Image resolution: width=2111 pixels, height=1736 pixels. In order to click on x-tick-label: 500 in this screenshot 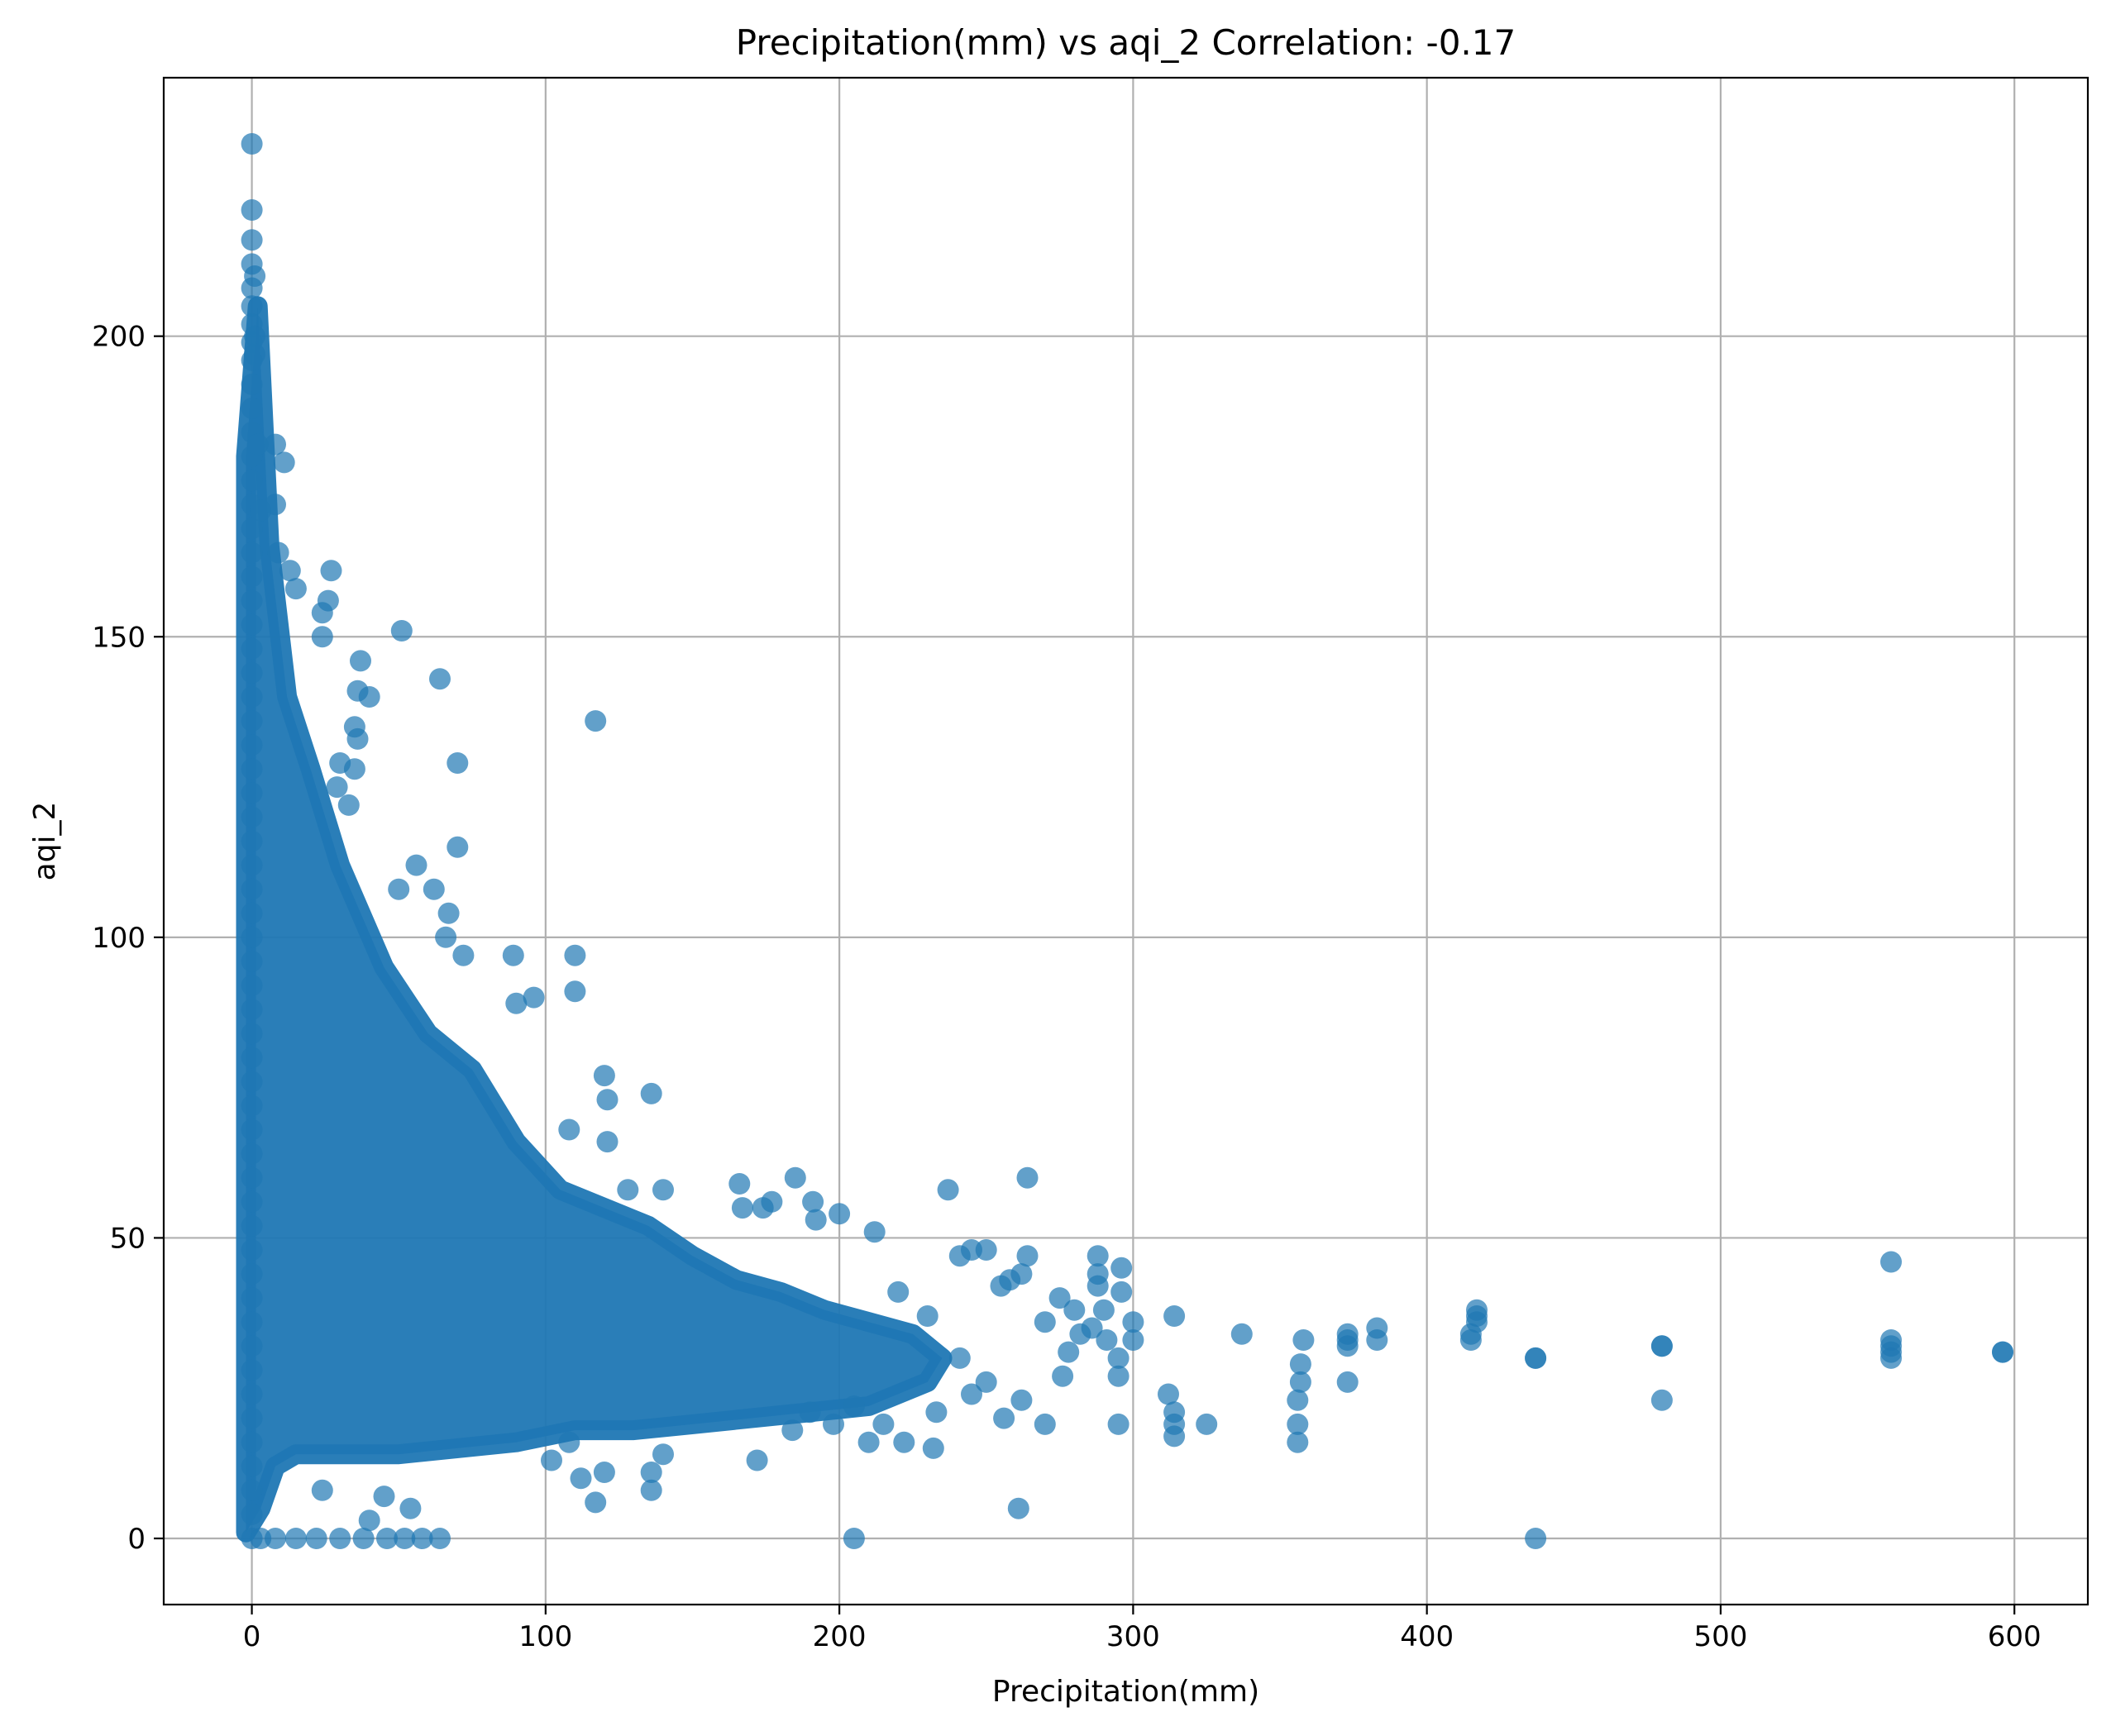, I will do `click(1720, 1636)`.